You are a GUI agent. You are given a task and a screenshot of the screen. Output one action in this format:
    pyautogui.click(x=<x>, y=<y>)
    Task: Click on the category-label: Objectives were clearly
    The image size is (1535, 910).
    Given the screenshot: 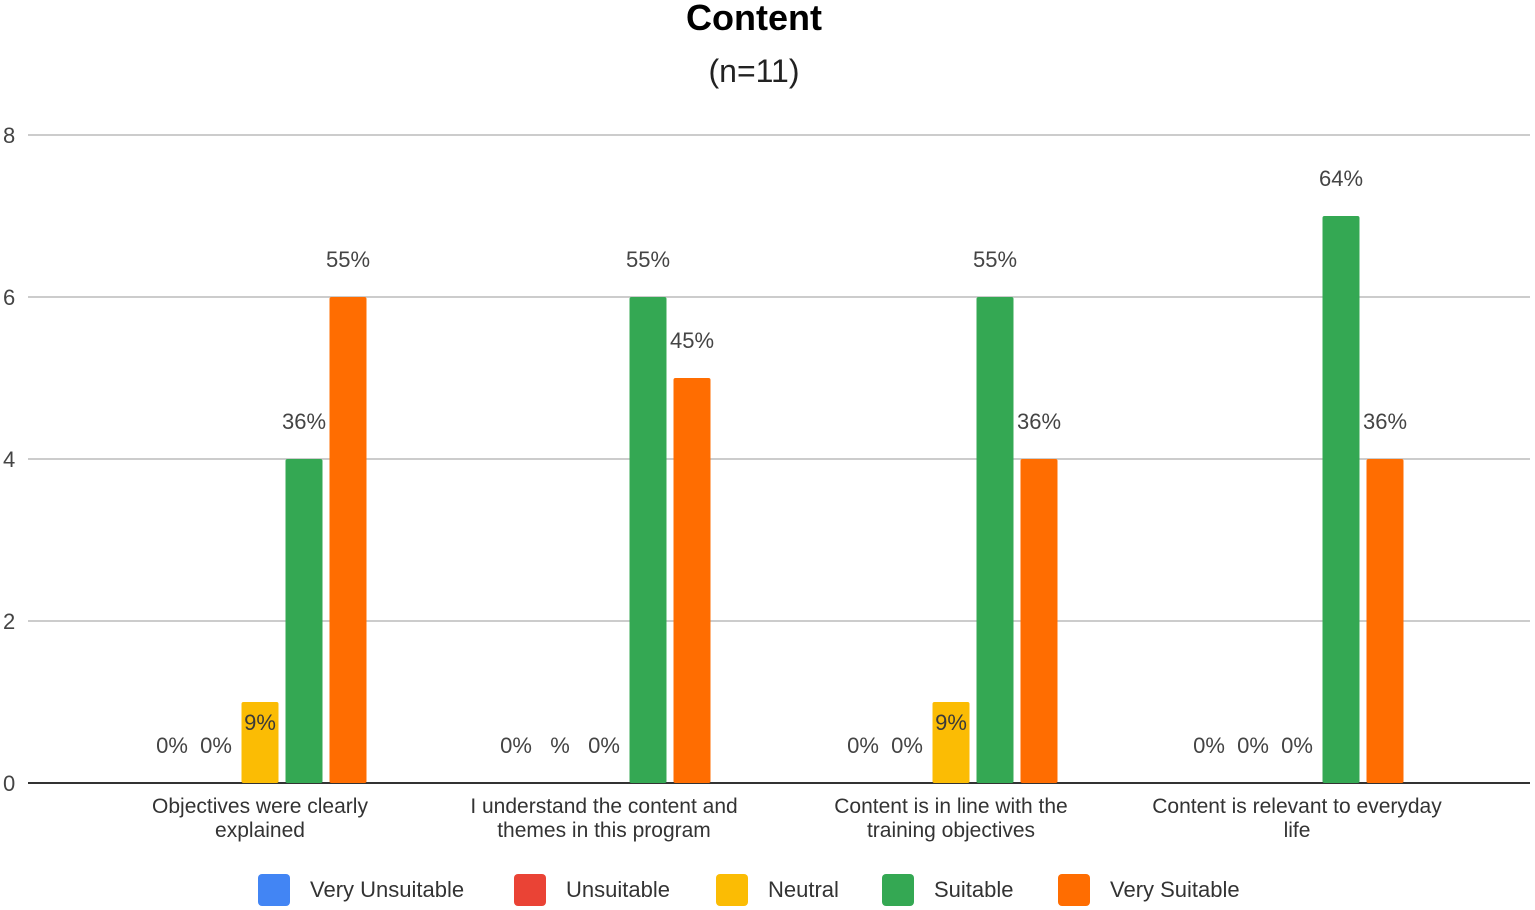 What is the action you would take?
    pyautogui.click(x=260, y=806)
    